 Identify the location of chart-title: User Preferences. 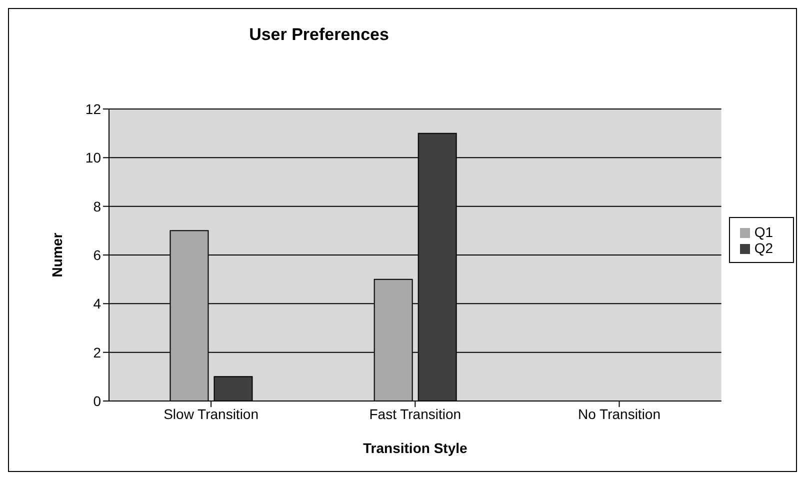
(319, 35).